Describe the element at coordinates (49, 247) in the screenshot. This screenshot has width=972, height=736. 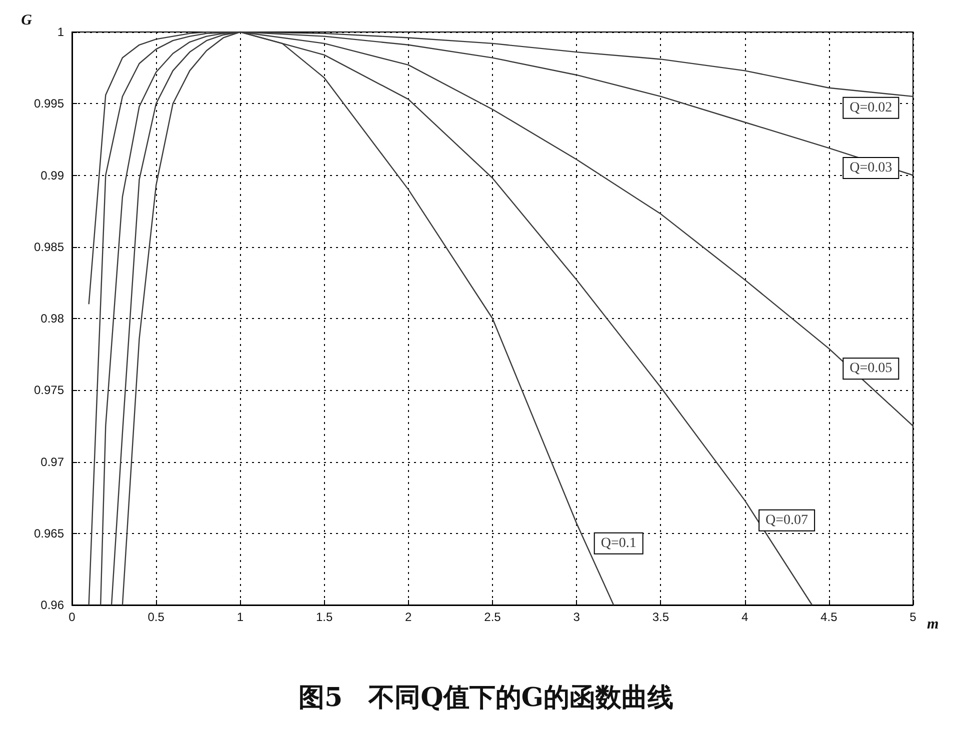
I see `y-tick-label: 0.985` at that location.